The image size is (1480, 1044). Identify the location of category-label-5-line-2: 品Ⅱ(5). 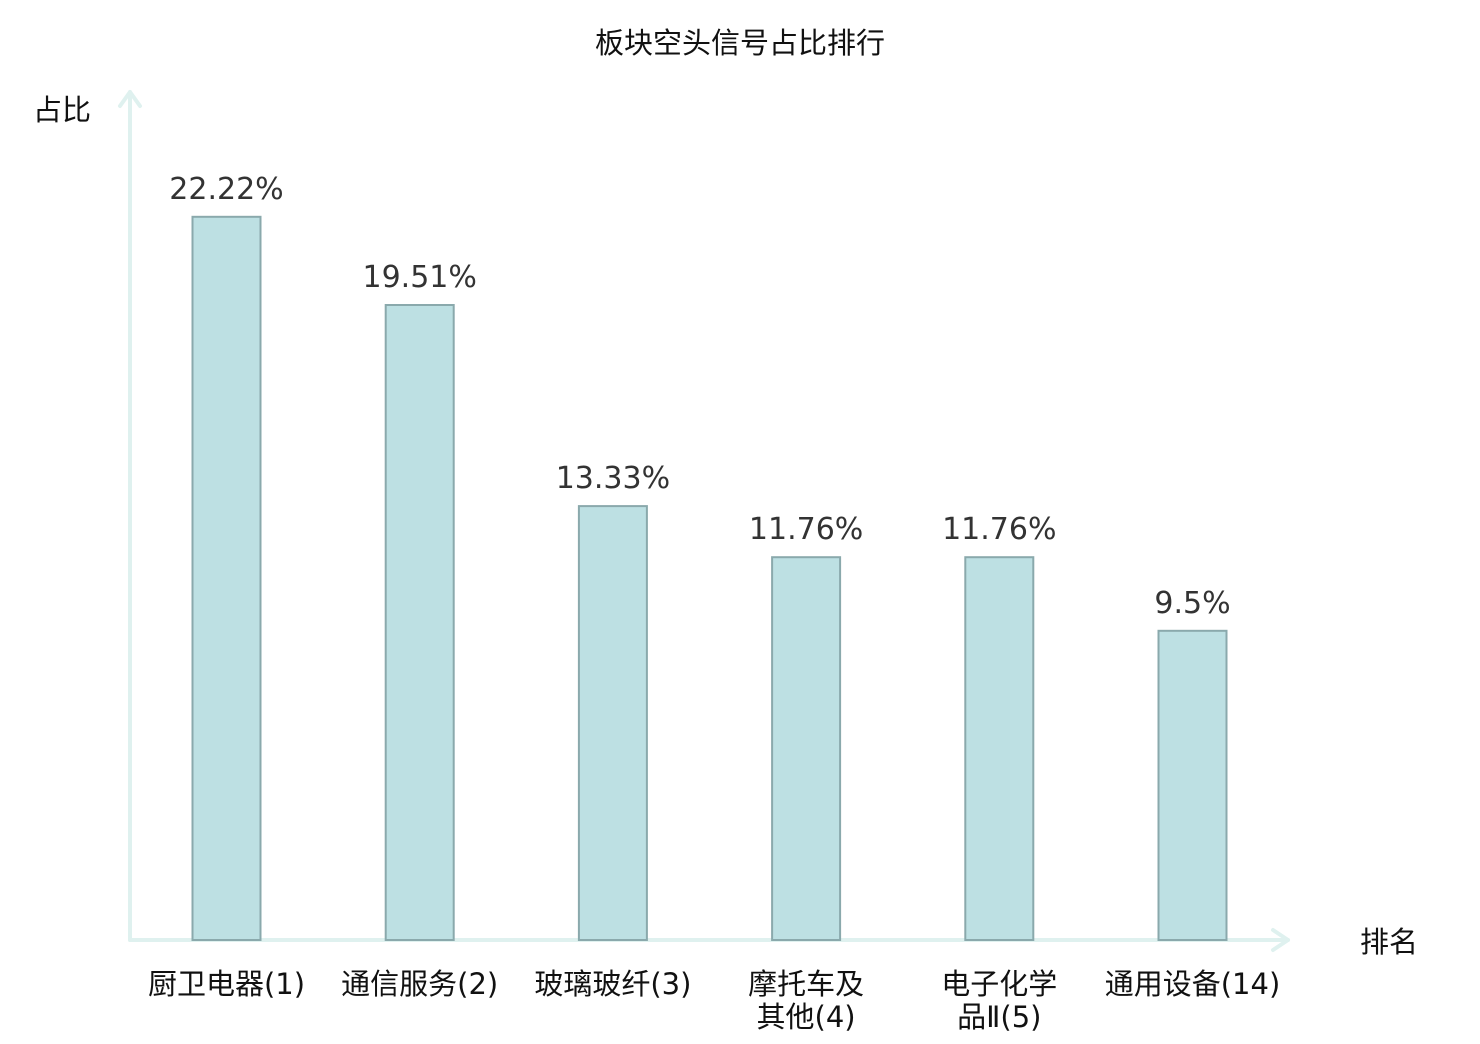
(999, 1017).